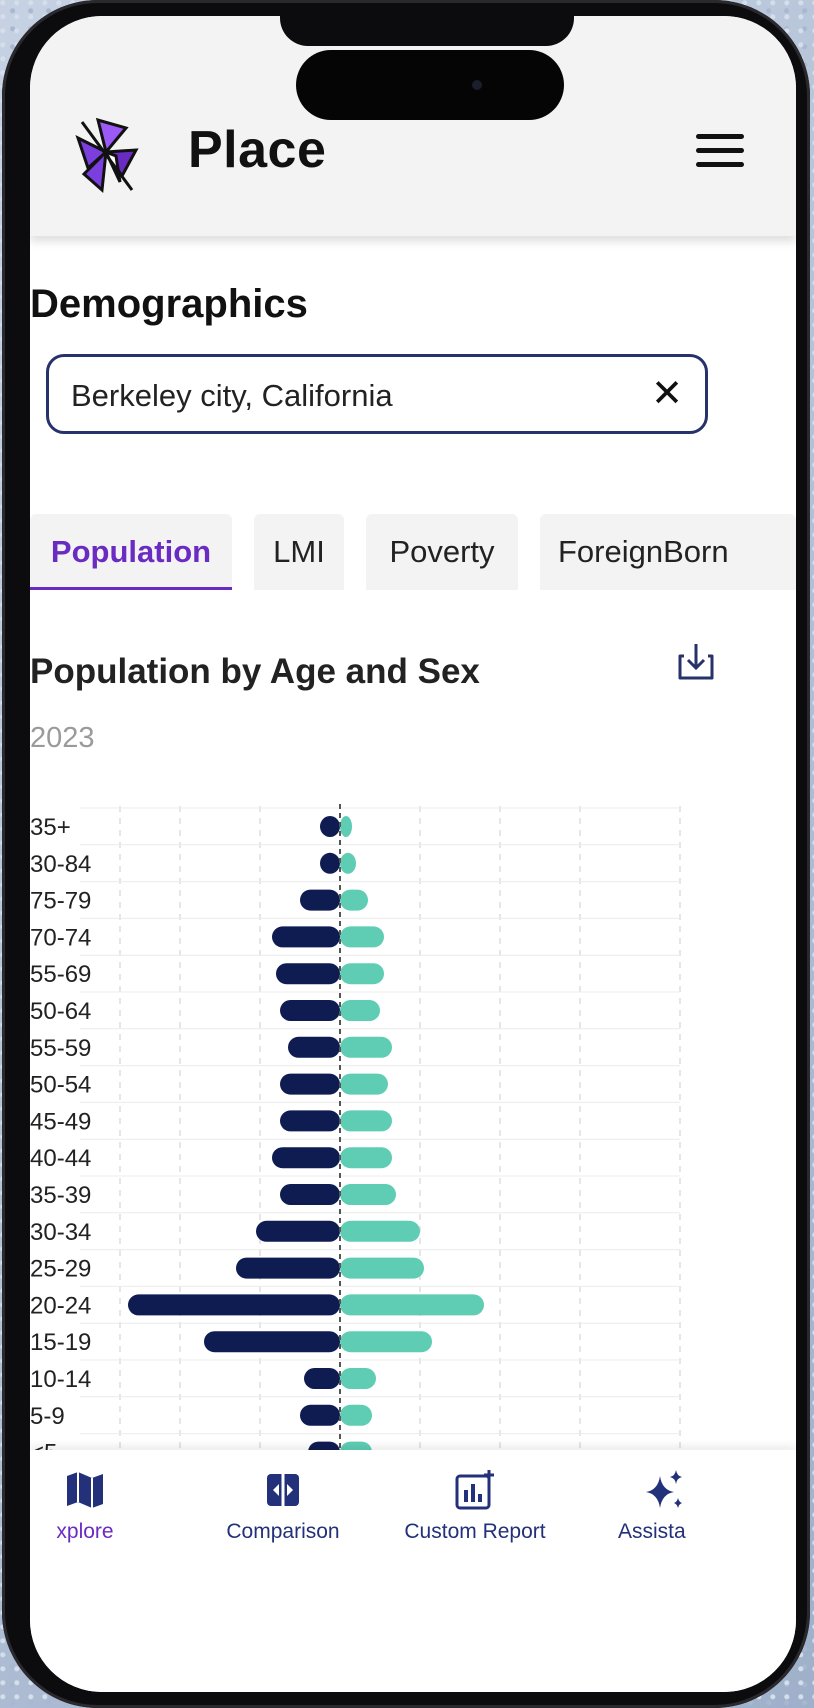  Describe the element at coordinates (60, 1195) in the screenshot. I see `age-label: 35-39` at that location.